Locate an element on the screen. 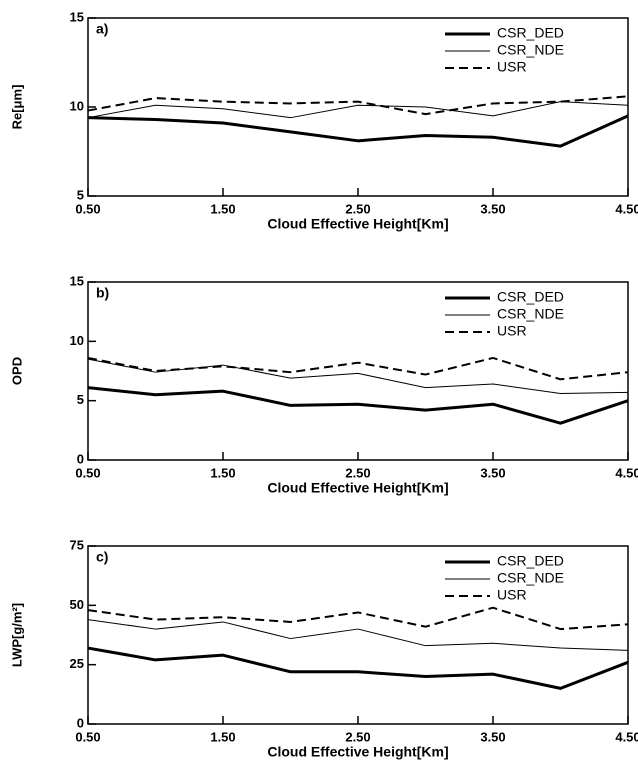 This screenshot has width=638, height=773. y-tick-label: 25 is located at coordinates (77, 663).